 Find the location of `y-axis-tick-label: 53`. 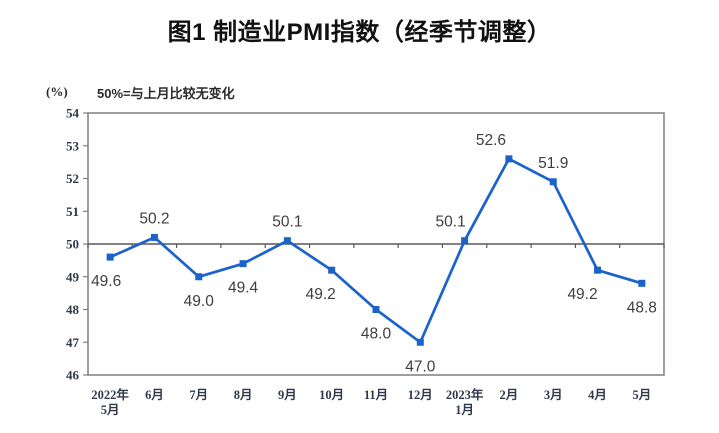

y-axis-tick-label: 53 is located at coordinates (73, 145).